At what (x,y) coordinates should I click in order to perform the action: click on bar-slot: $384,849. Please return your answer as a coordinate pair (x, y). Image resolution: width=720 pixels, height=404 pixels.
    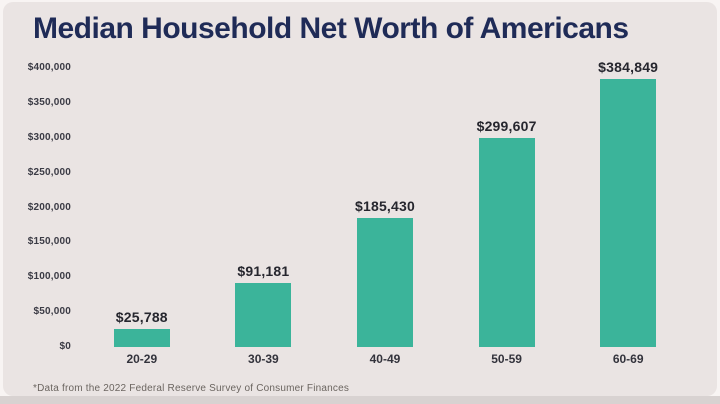
    Looking at the image, I should click on (628, 203).